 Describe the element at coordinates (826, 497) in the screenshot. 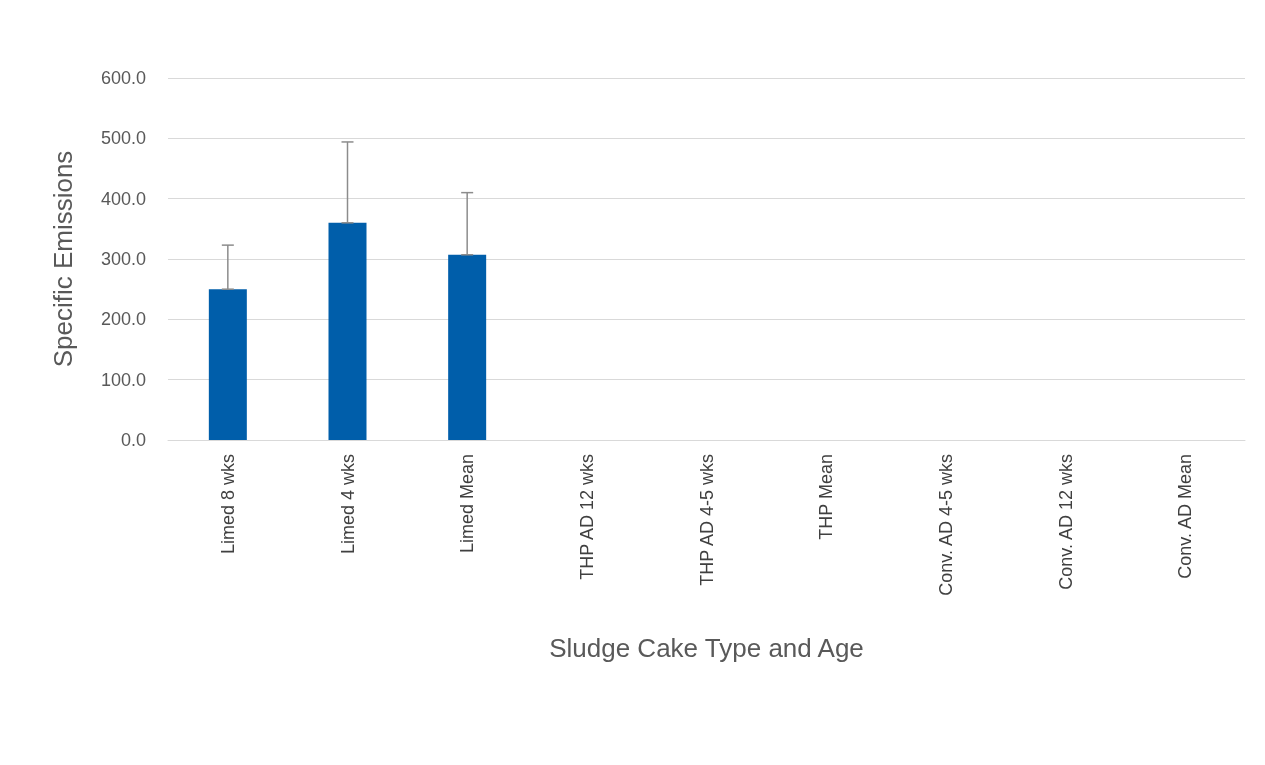

I see `x-tick-label: THP Mean` at that location.